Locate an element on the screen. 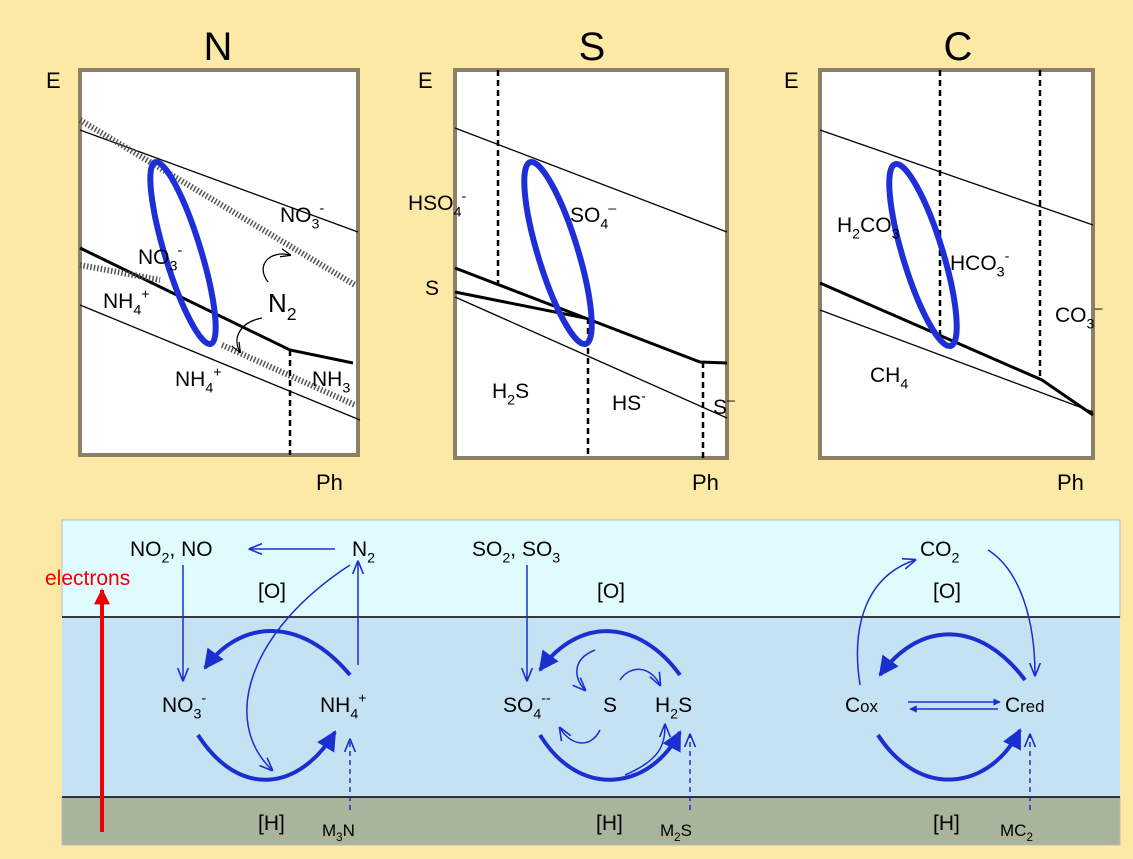 This screenshot has width=1133, height=859. formula-label: SO4– is located at coordinates (593, 217).